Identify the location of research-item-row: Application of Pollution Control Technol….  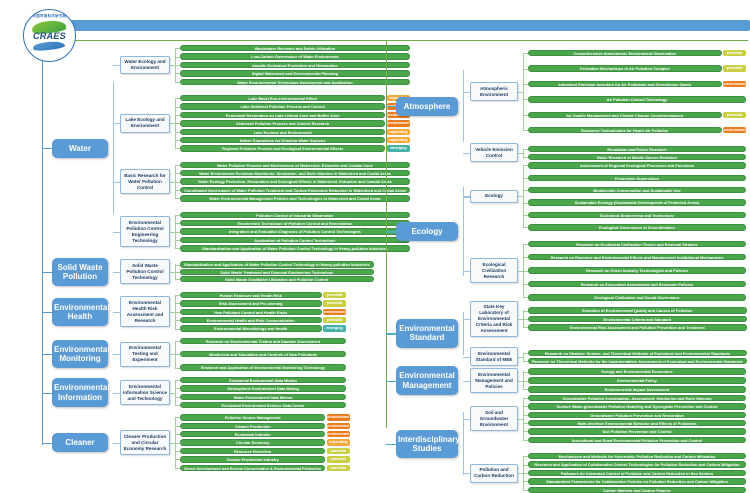
(292, 240).